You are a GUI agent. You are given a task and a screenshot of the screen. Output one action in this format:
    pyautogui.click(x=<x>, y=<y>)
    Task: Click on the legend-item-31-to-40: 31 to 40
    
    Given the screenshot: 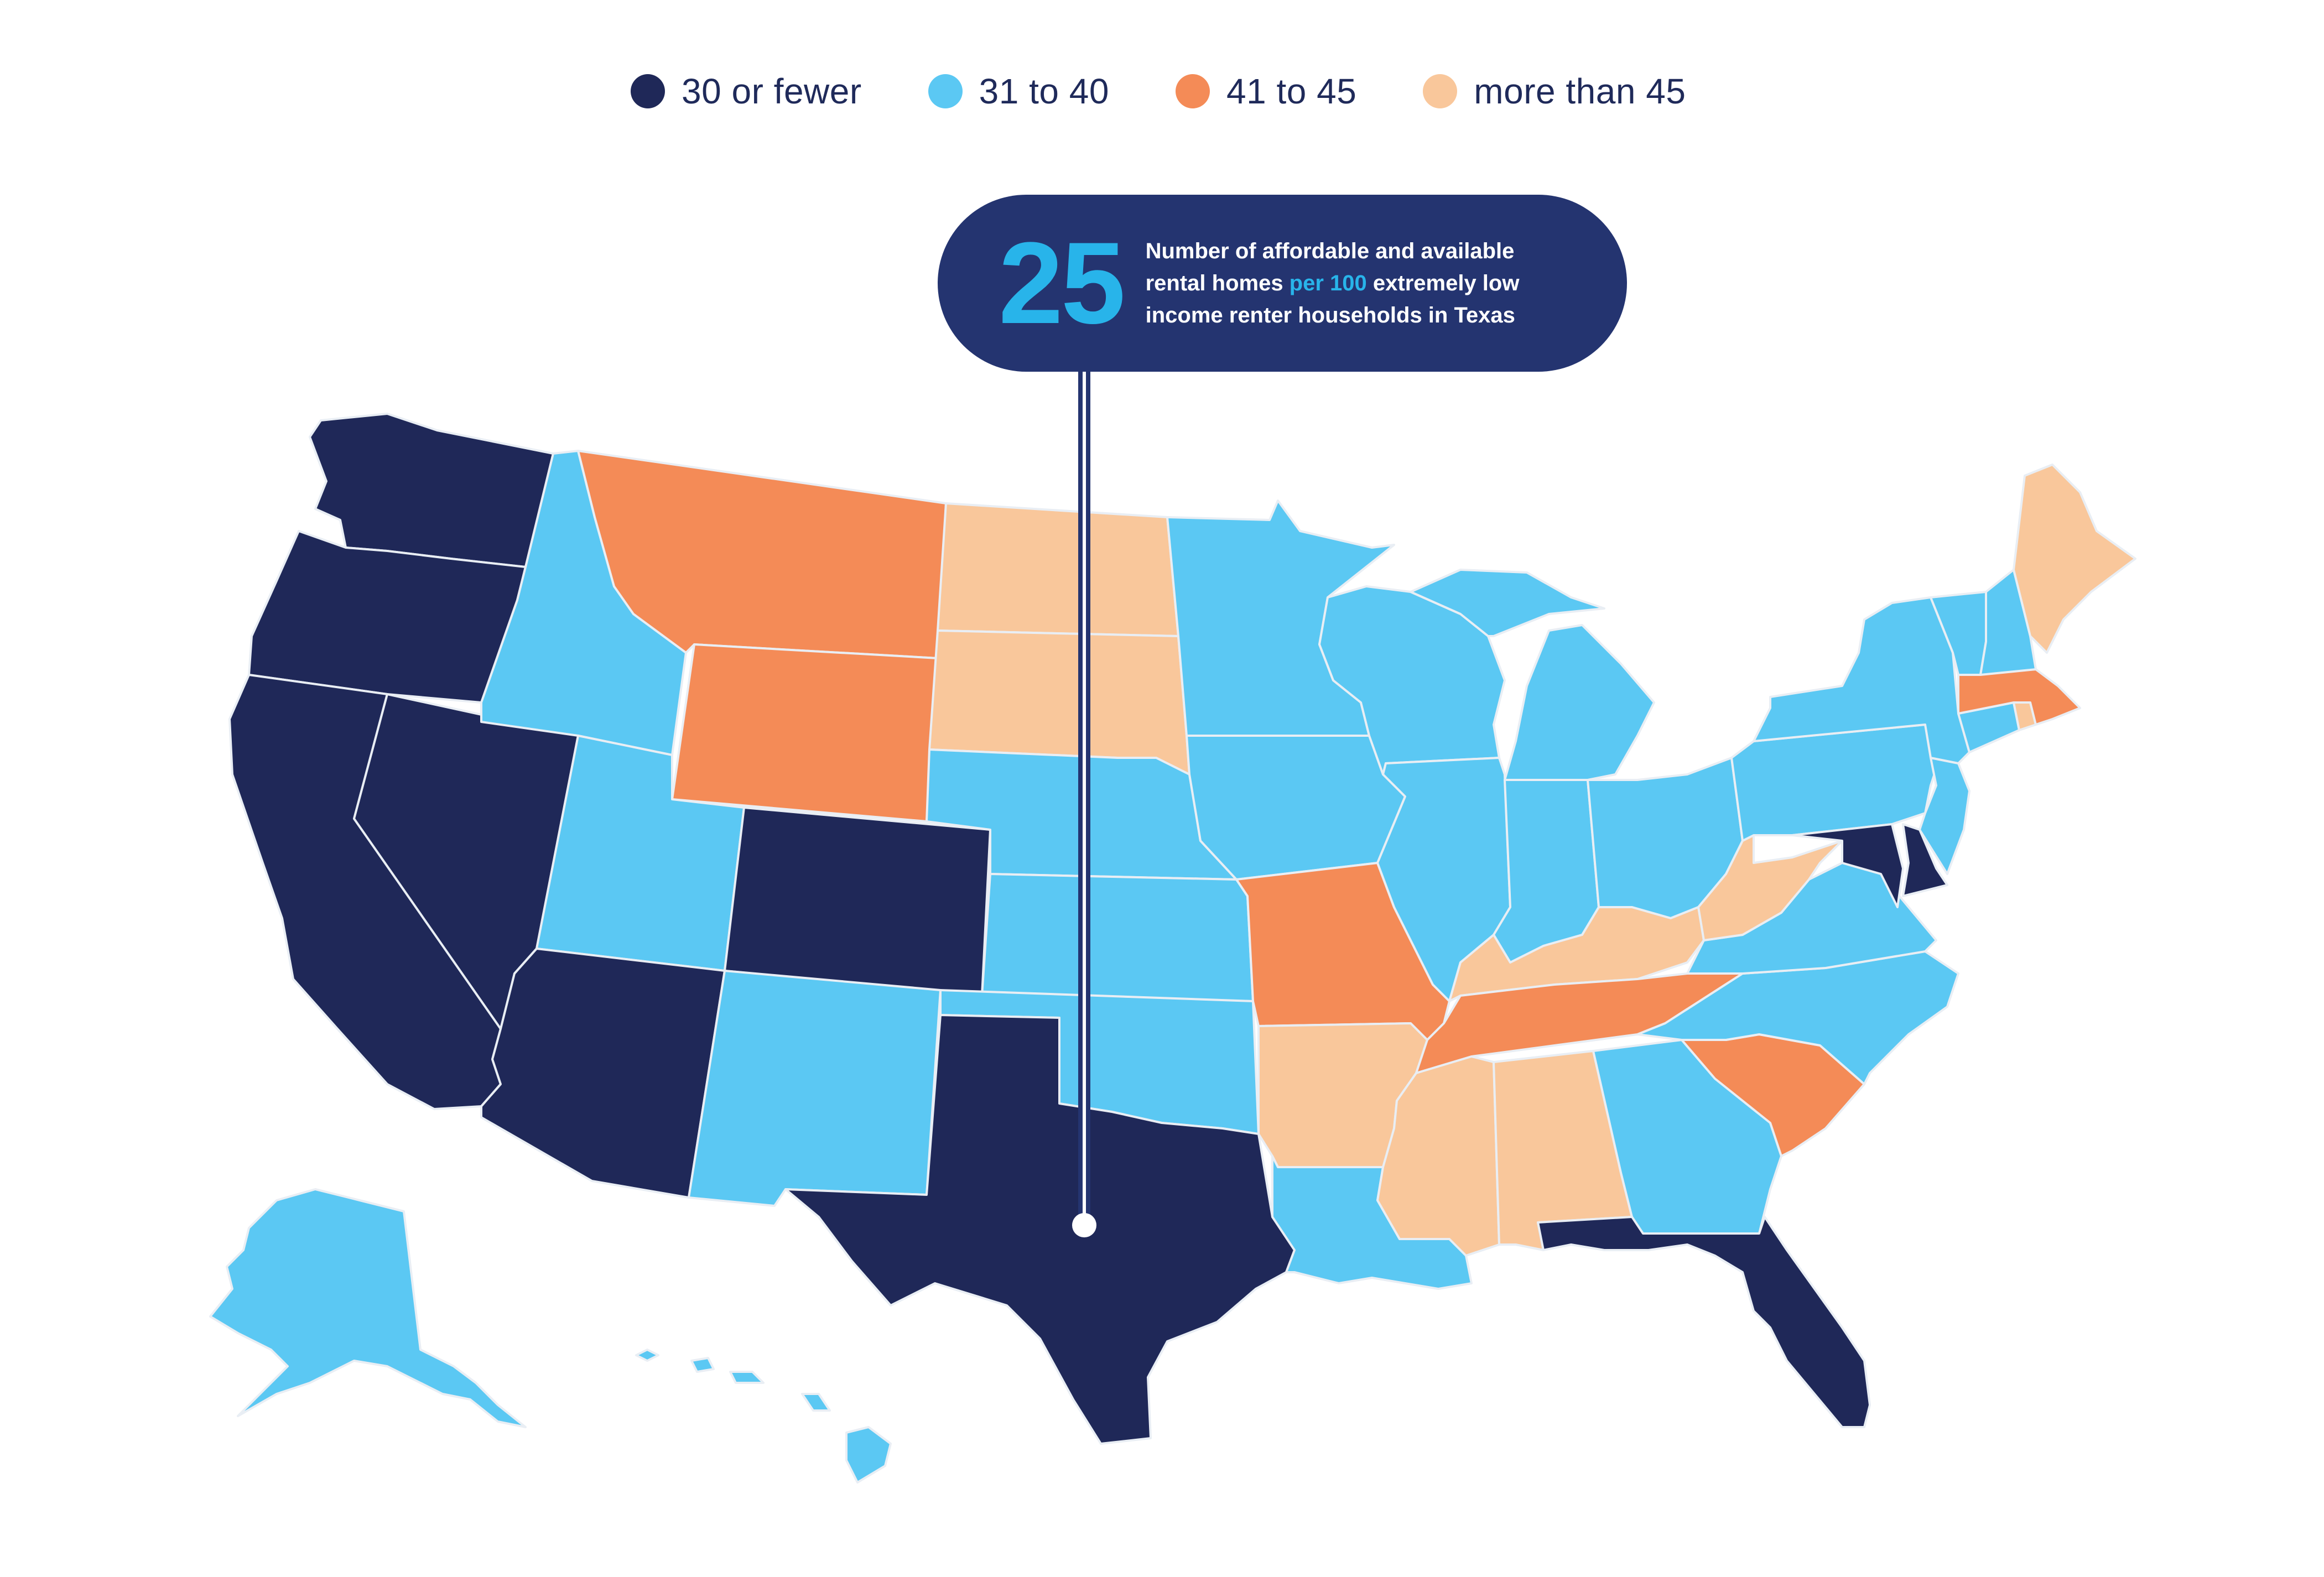 What is the action you would take?
    pyautogui.click(x=1018, y=91)
    